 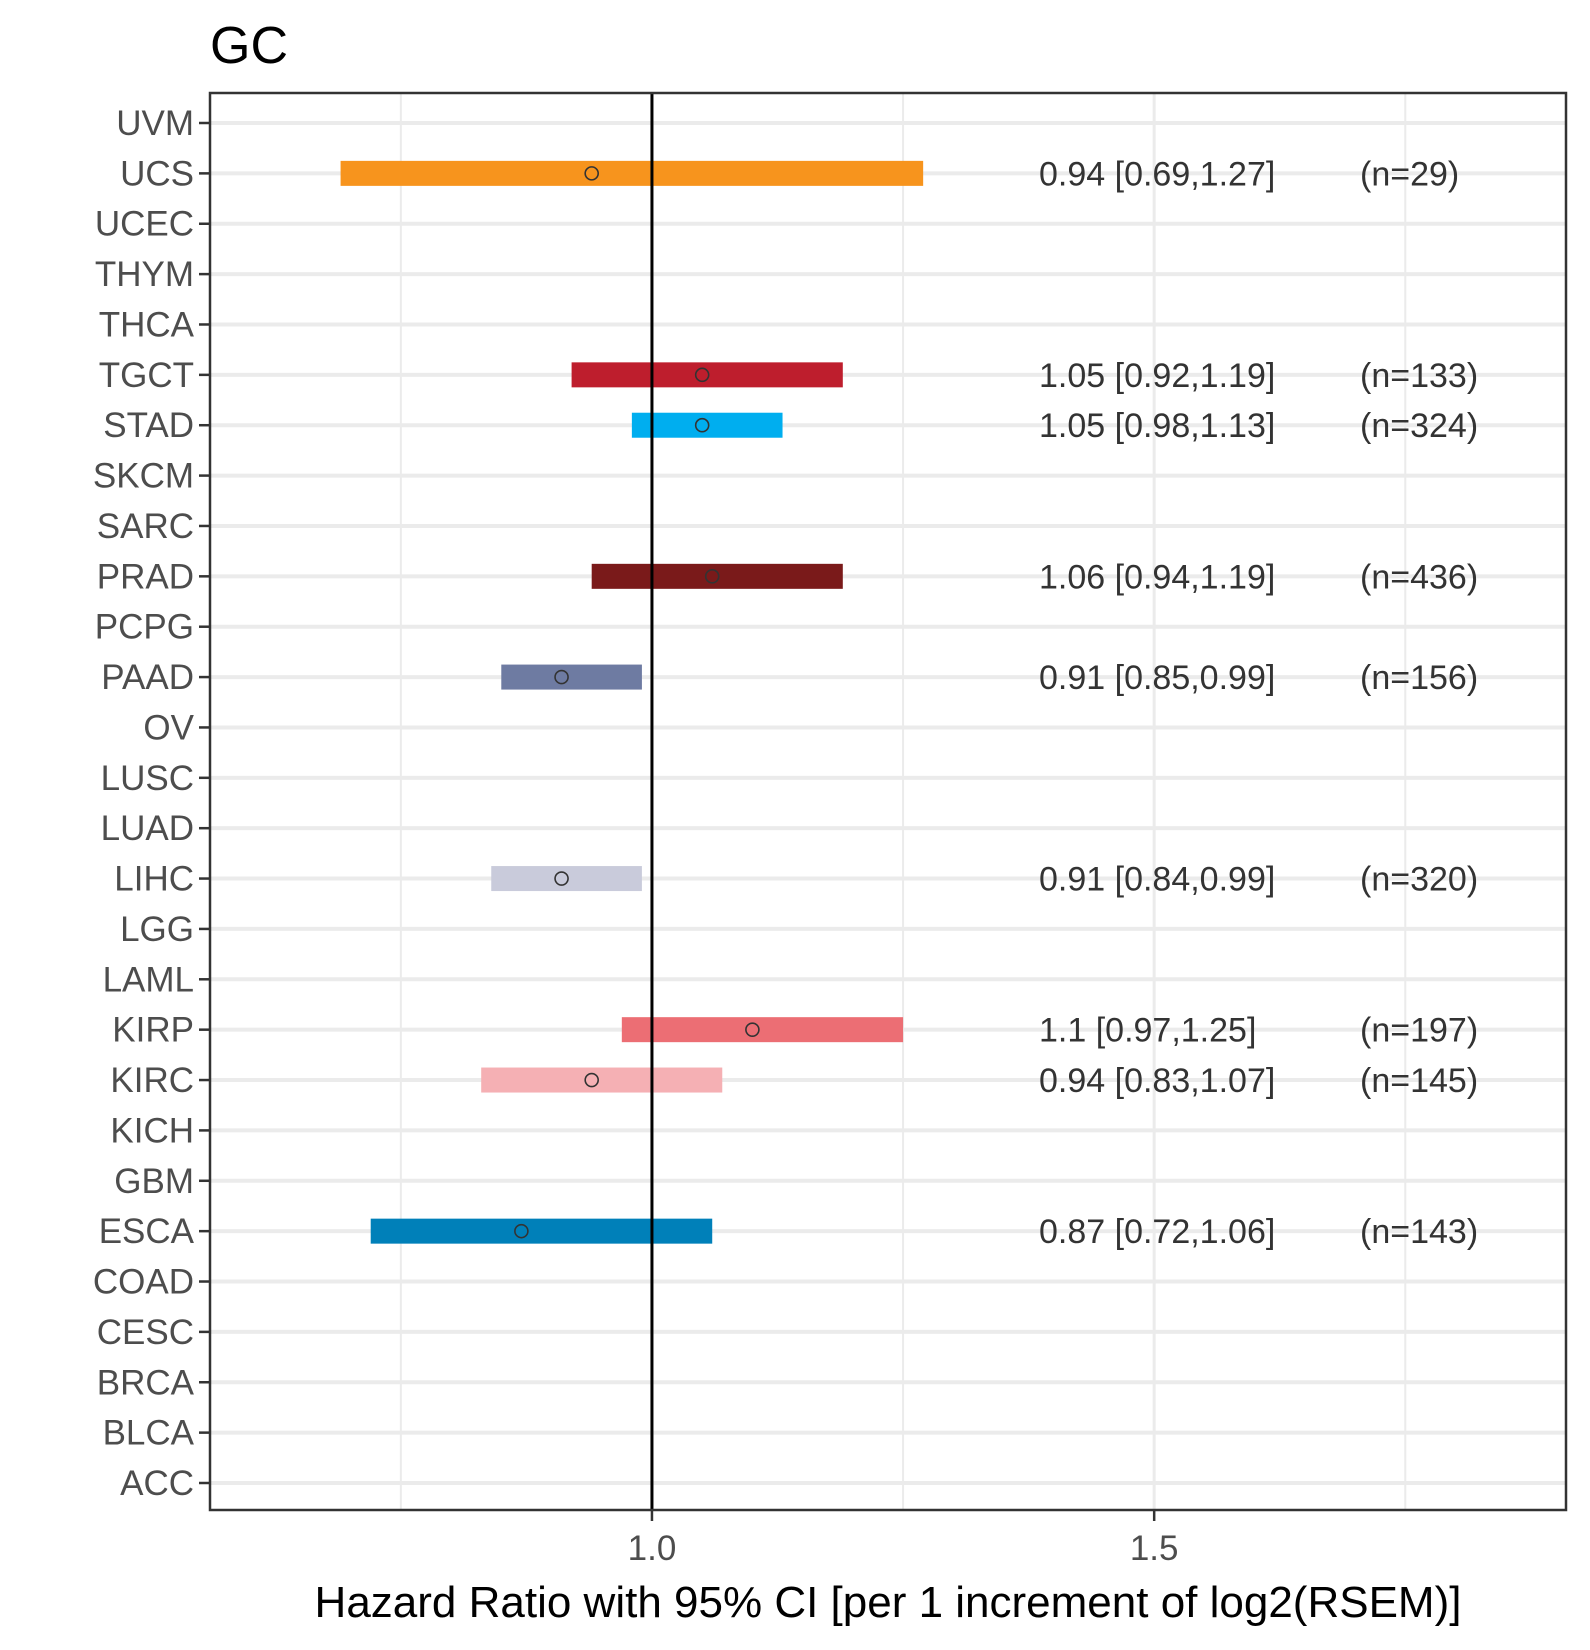 What do you see at coordinates (591, 1080) in the screenshot?
I see `hr-point-kirc` at bounding box center [591, 1080].